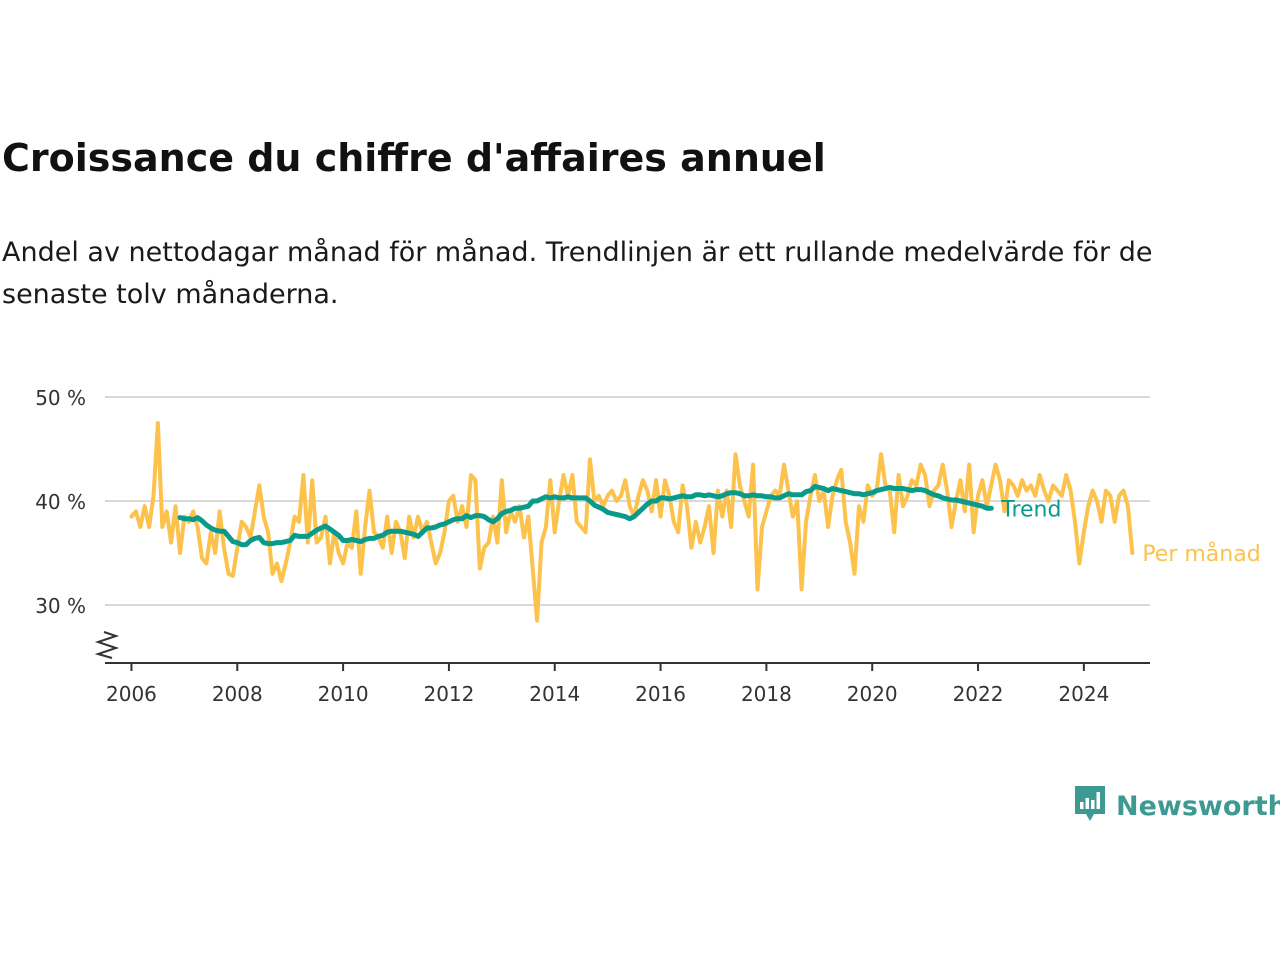 The width and height of the screenshot is (1280, 960). What do you see at coordinates (554, 694) in the screenshot?
I see `x-tick-label: 2014` at bounding box center [554, 694].